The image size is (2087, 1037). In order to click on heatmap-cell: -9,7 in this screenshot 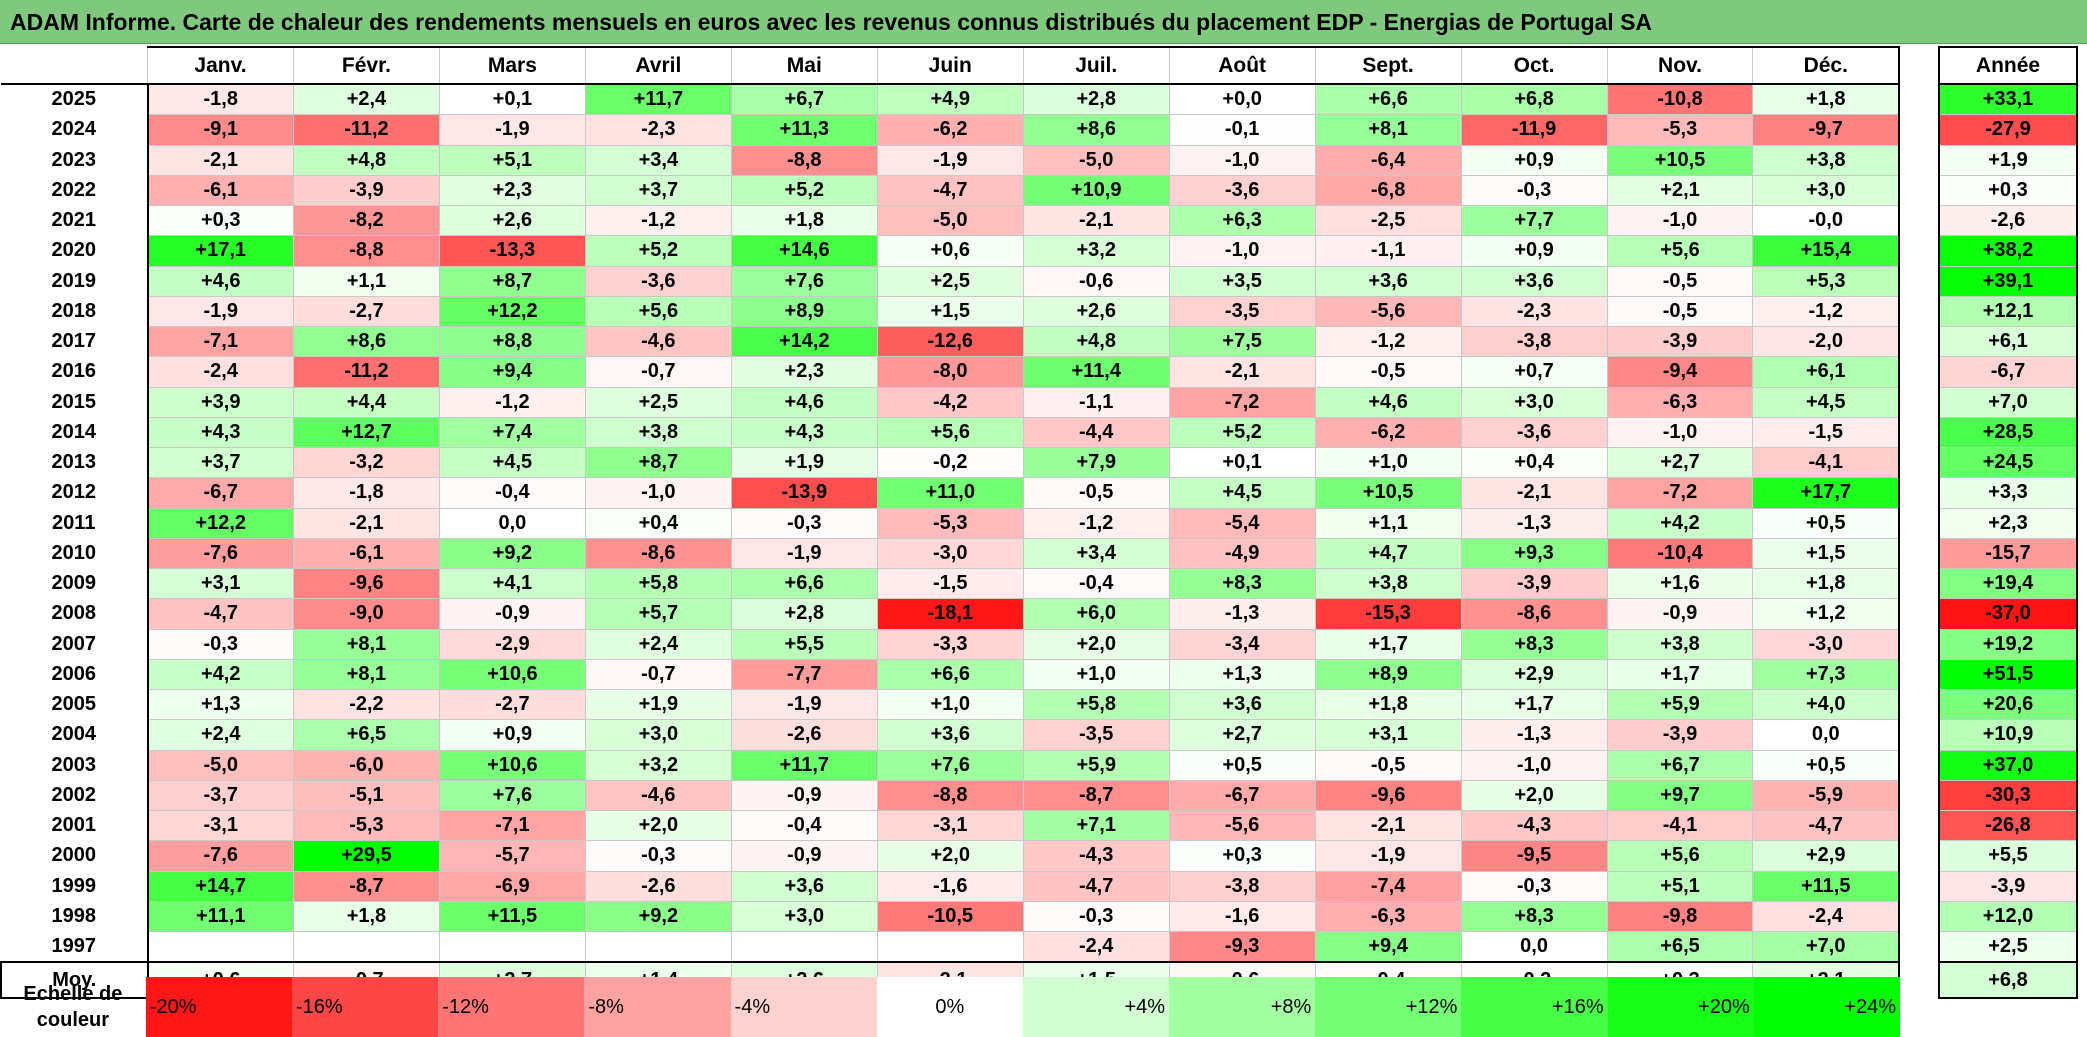, I will do `click(1826, 130)`.